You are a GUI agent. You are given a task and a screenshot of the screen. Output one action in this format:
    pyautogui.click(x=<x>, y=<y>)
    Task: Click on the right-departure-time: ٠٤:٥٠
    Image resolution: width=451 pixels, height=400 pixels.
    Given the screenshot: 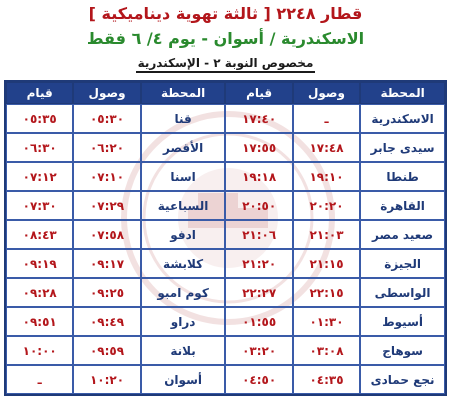 What is the action you would take?
    pyautogui.click(x=259, y=379)
    